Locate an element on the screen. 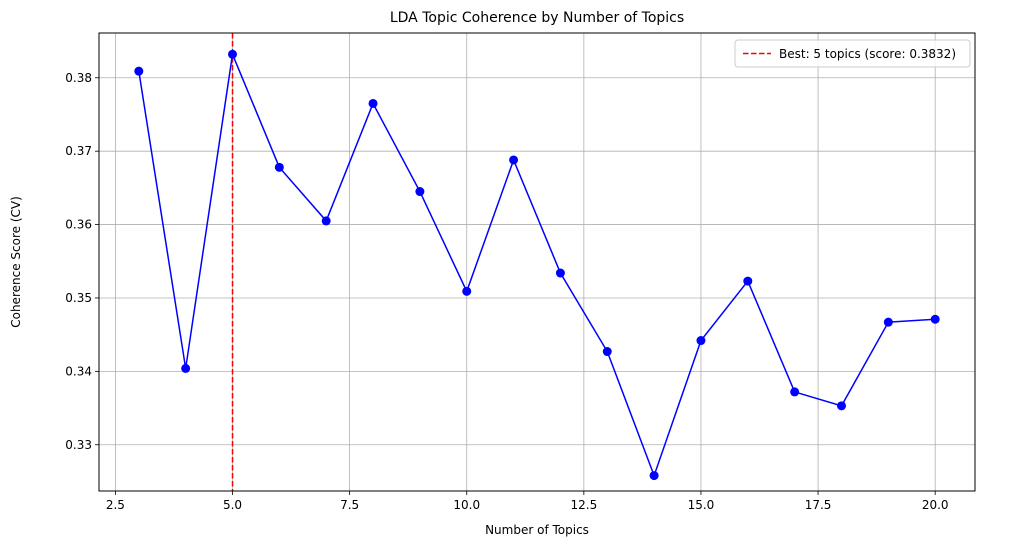 The image size is (1010, 547). x-tick-label: 12.5 is located at coordinates (583, 505).